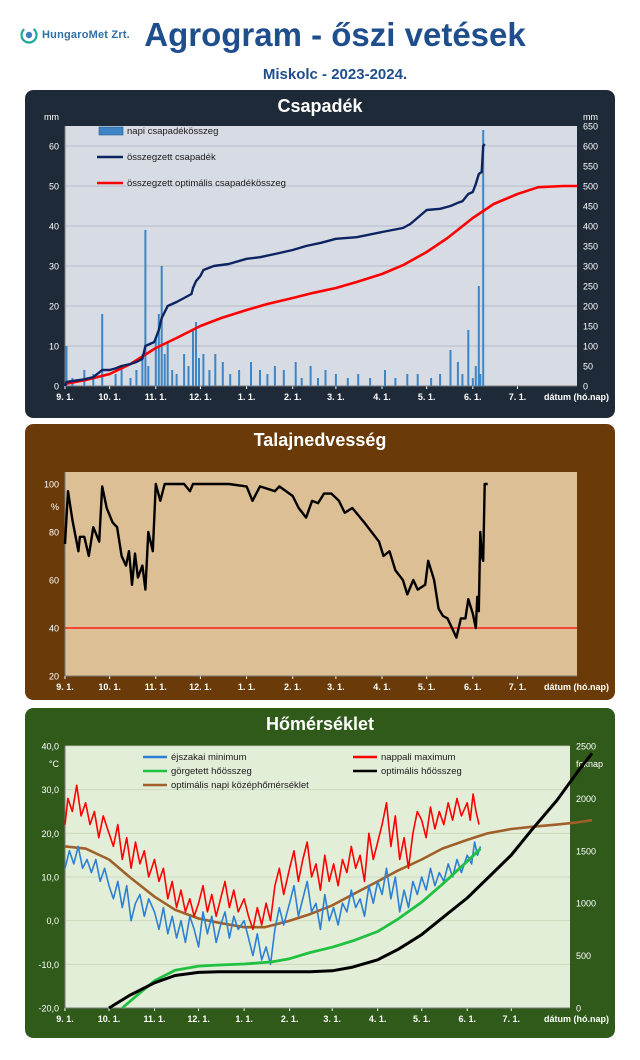  Describe the element at coordinates (586, 747) in the screenshot. I see `y2-tick-label: 2500` at that location.